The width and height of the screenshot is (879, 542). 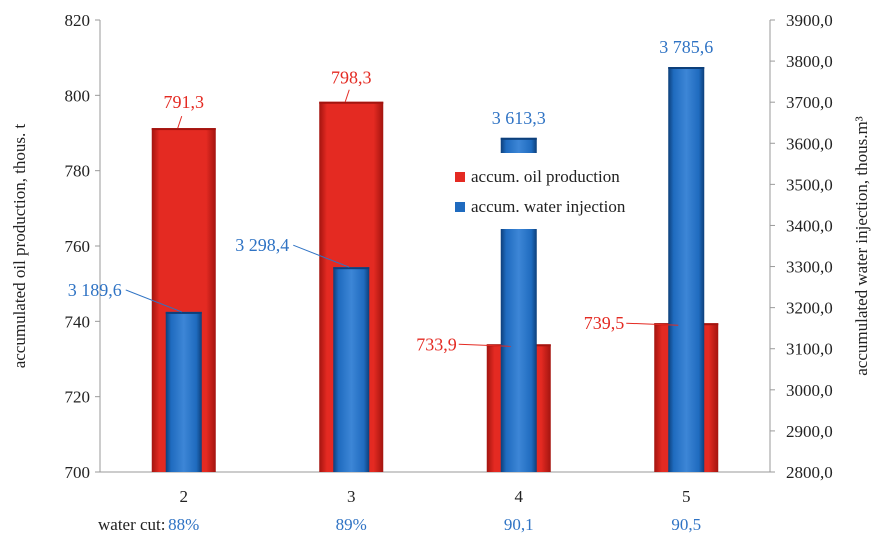 What do you see at coordinates (809, 390) in the screenshot?
I see `right-tick-label: 3000,0` at bounding box center [809, 390].